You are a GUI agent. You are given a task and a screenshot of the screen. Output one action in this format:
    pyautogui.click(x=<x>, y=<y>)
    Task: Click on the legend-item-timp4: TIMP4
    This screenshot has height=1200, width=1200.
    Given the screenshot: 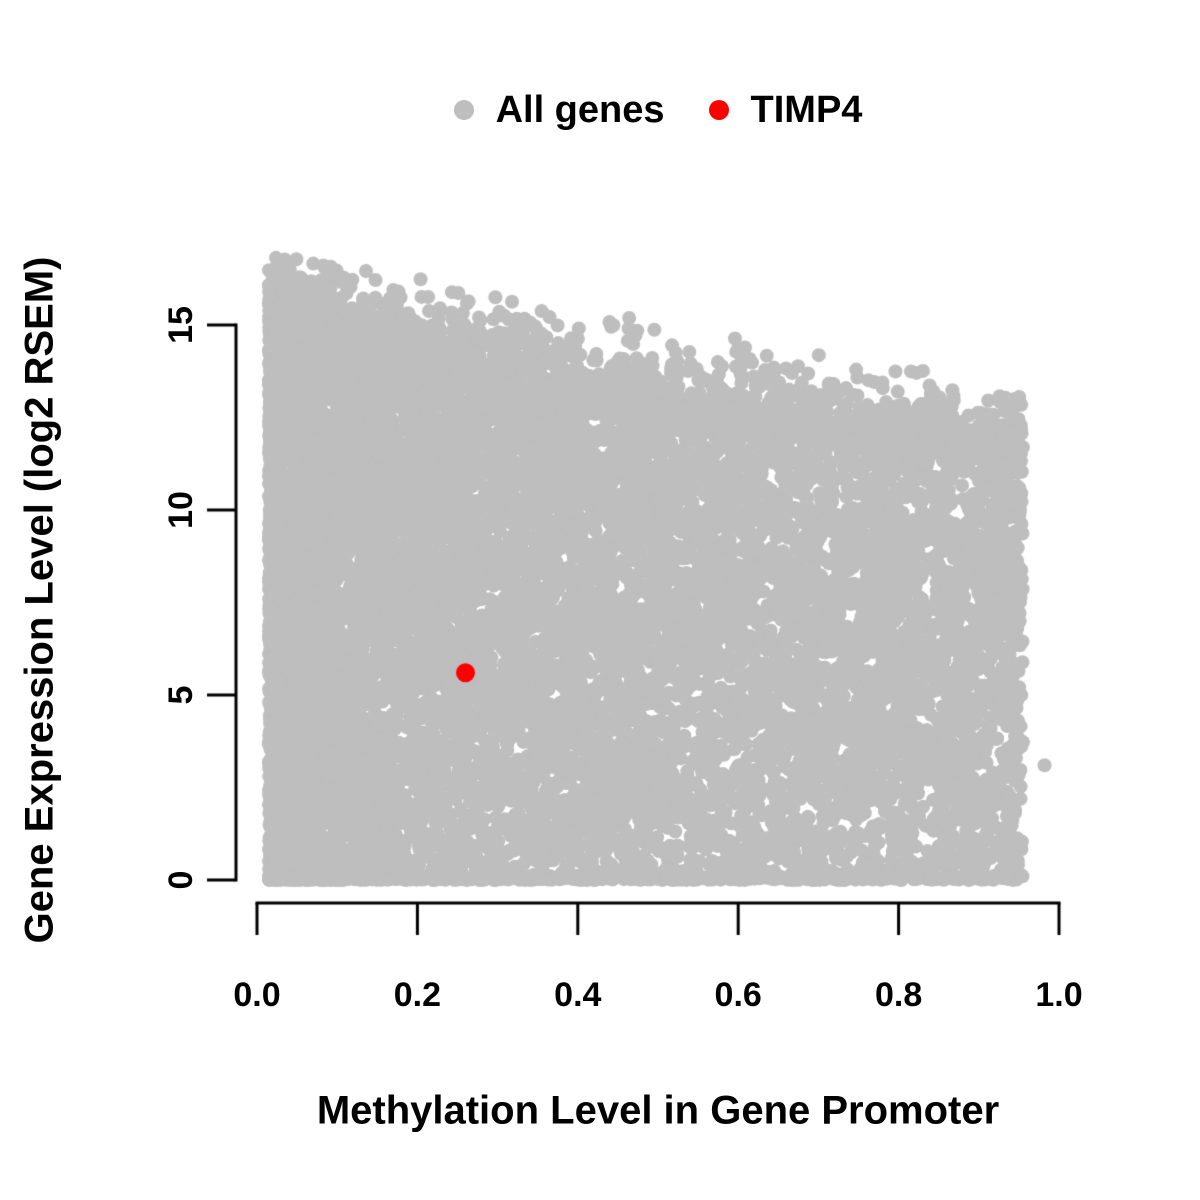 What is the action you would take?
    pyautogui.click(x=785, y=110)
    